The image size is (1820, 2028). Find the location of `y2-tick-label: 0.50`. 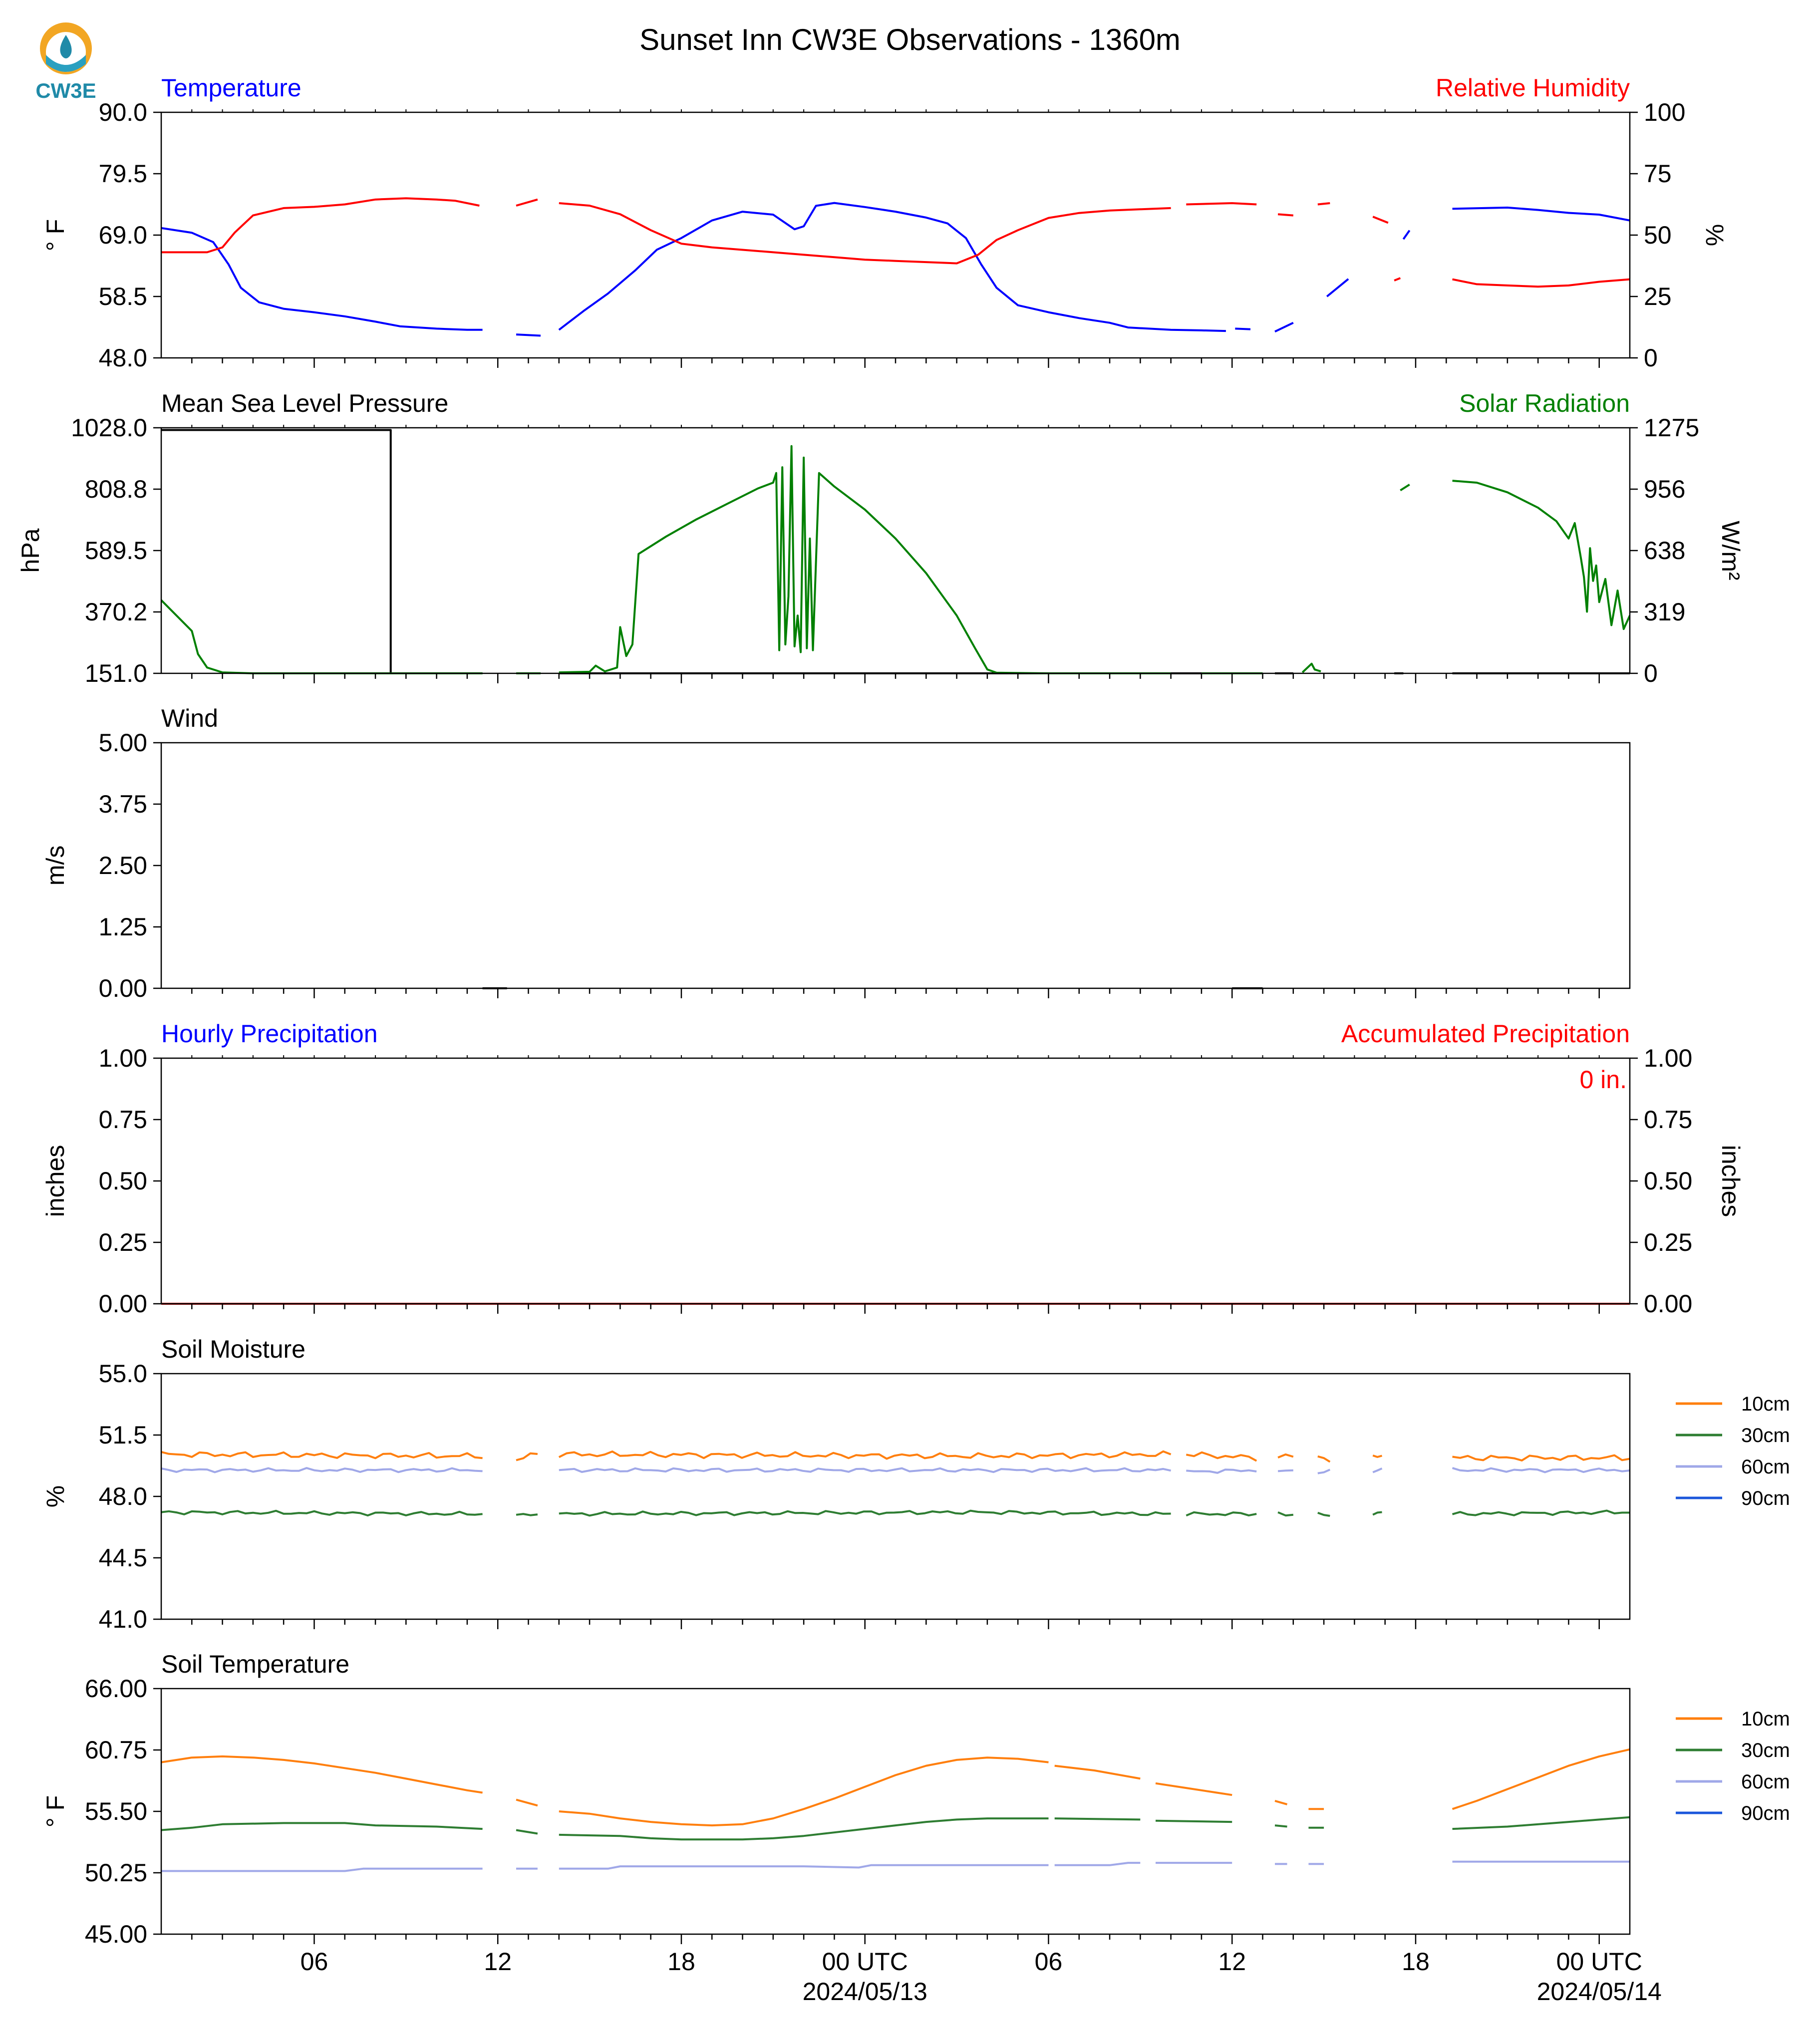

y2-tick-label: 0.50 is located at coordinates (1668, 1181).